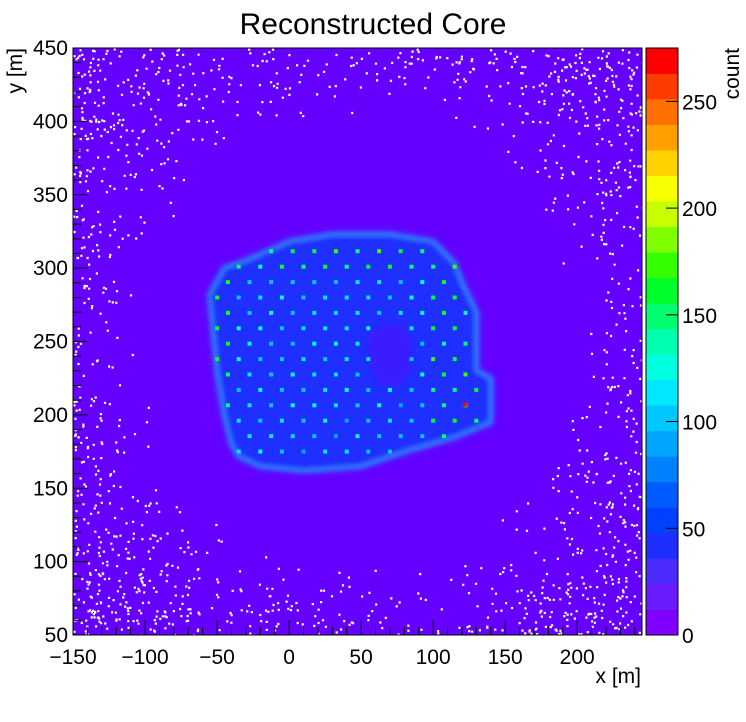 The height and width of the screenshot is (722, 746). Describe the element at coordinates (577, 657) in the screenshot. I see `x-tick-label: 200` at that location.